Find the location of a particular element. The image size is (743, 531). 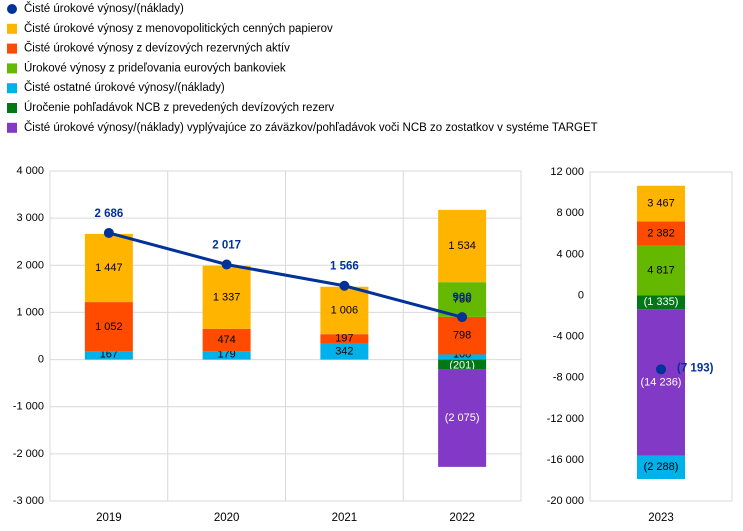

legend-label: Čisté úrokové výnosy/(náklady) is located at coordinates (104, 8).